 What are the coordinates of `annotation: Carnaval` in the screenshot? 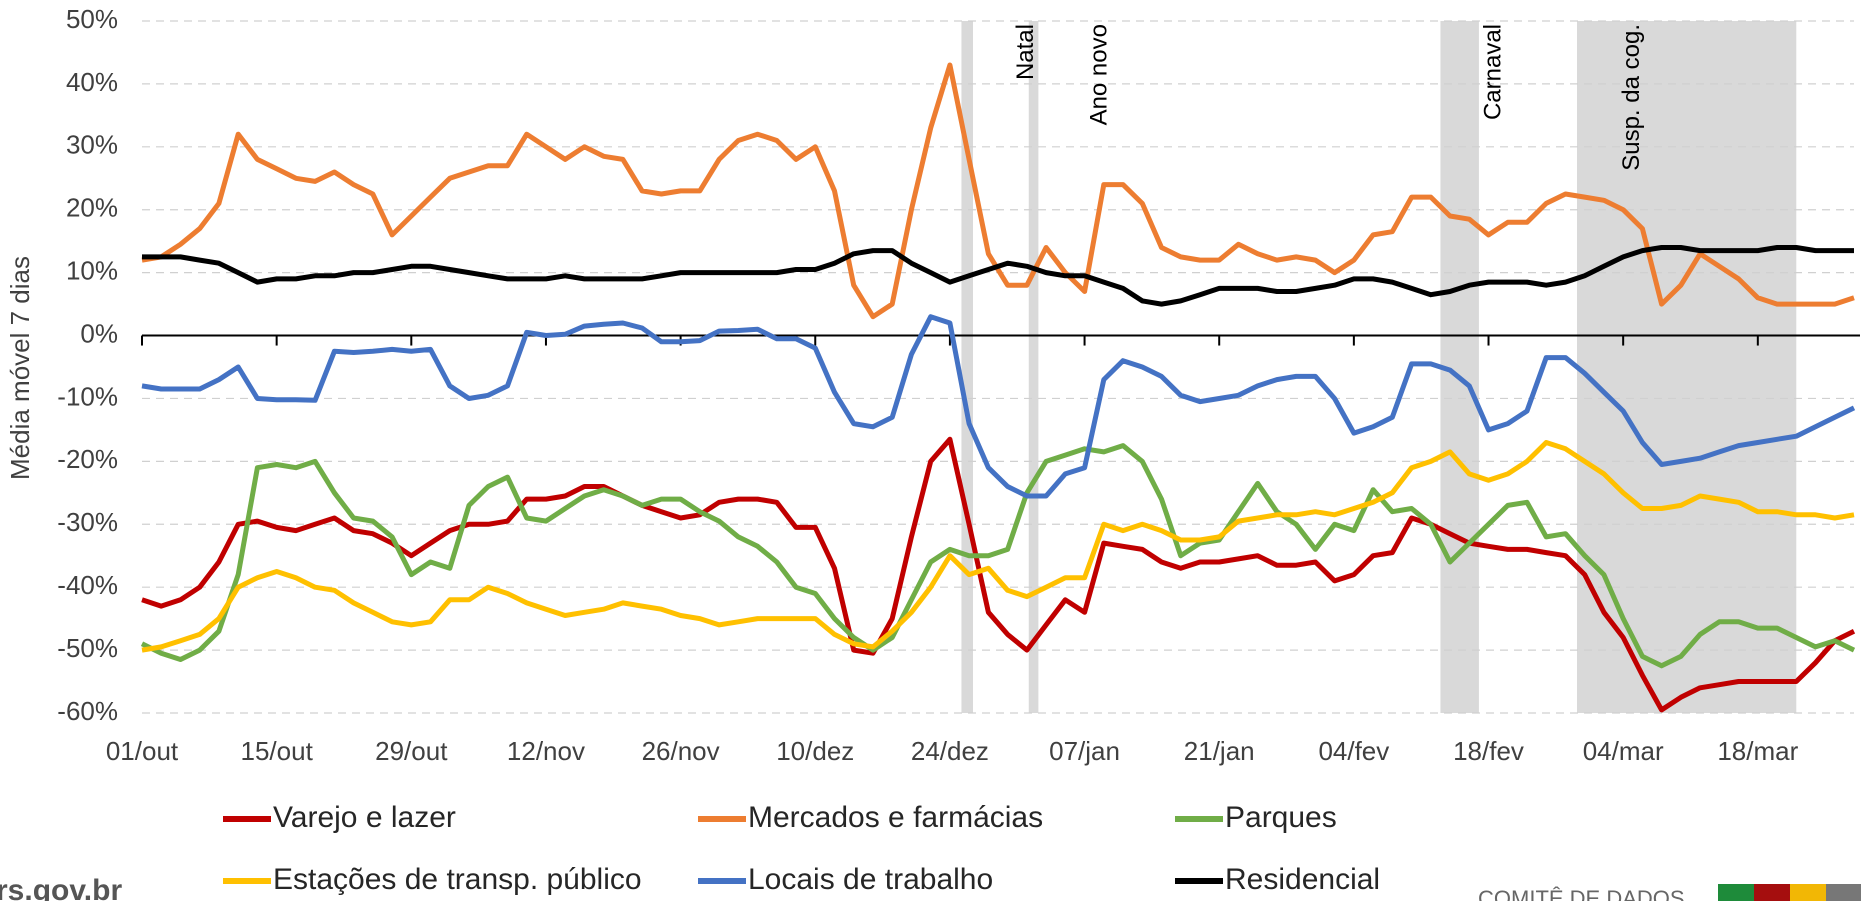 It's located at (1493, 72).